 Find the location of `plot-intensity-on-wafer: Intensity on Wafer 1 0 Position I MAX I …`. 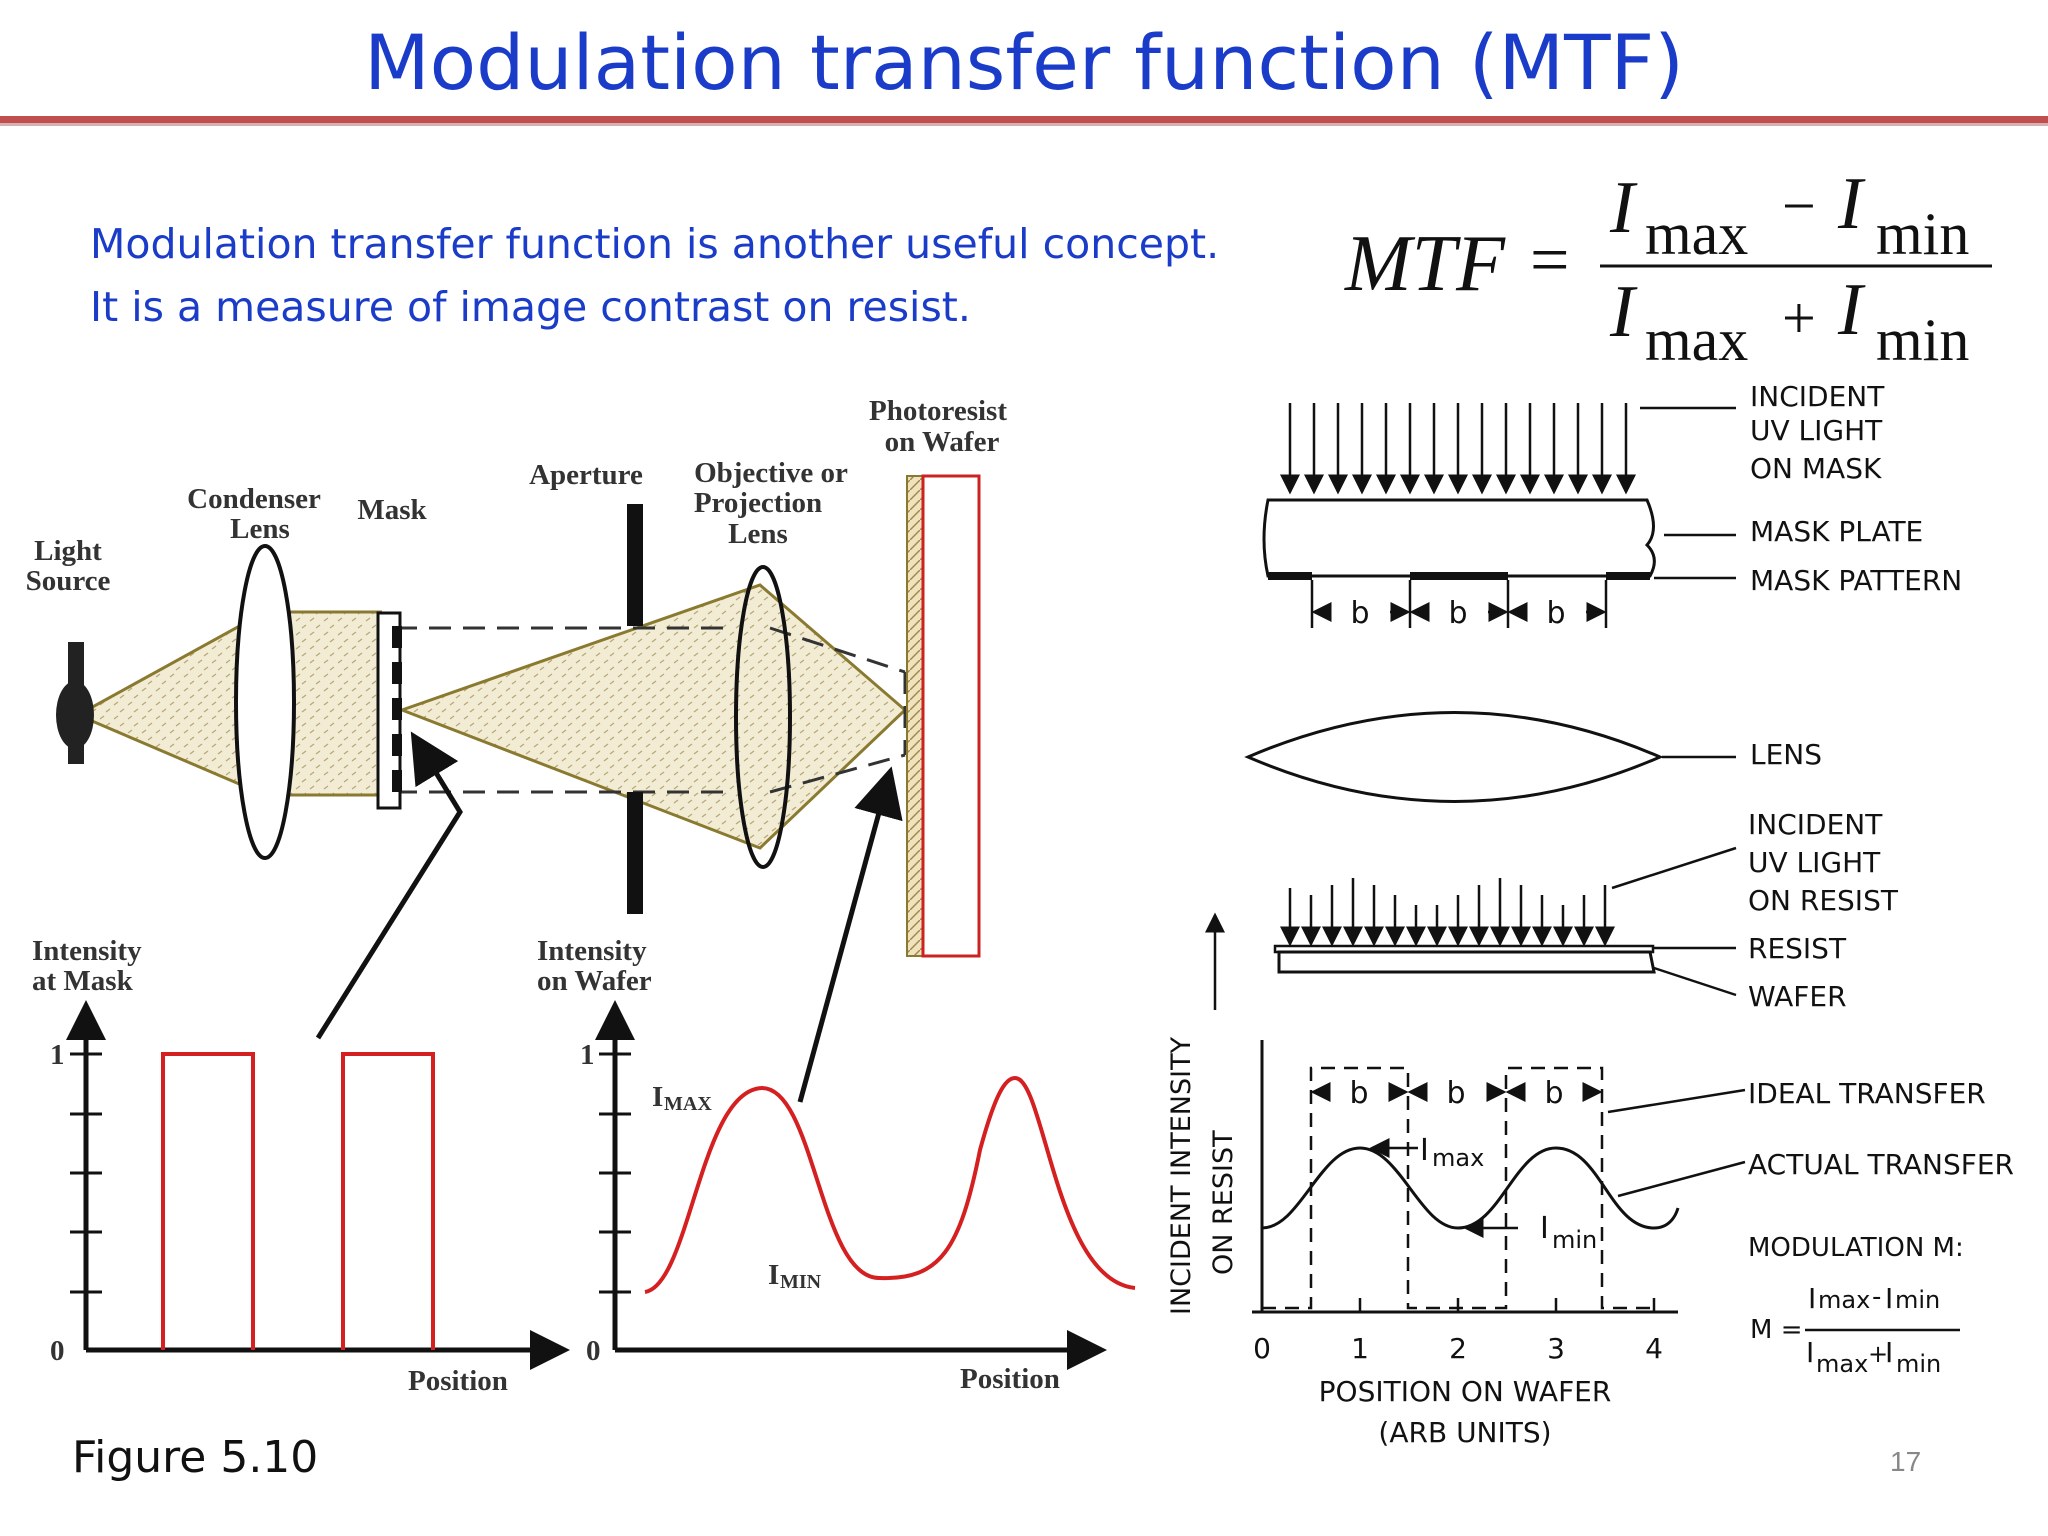

plot-intensity-on-wafer: Intensity on Wafer 1 0 Position I MAX I … is located at coordinates (836, 1165).